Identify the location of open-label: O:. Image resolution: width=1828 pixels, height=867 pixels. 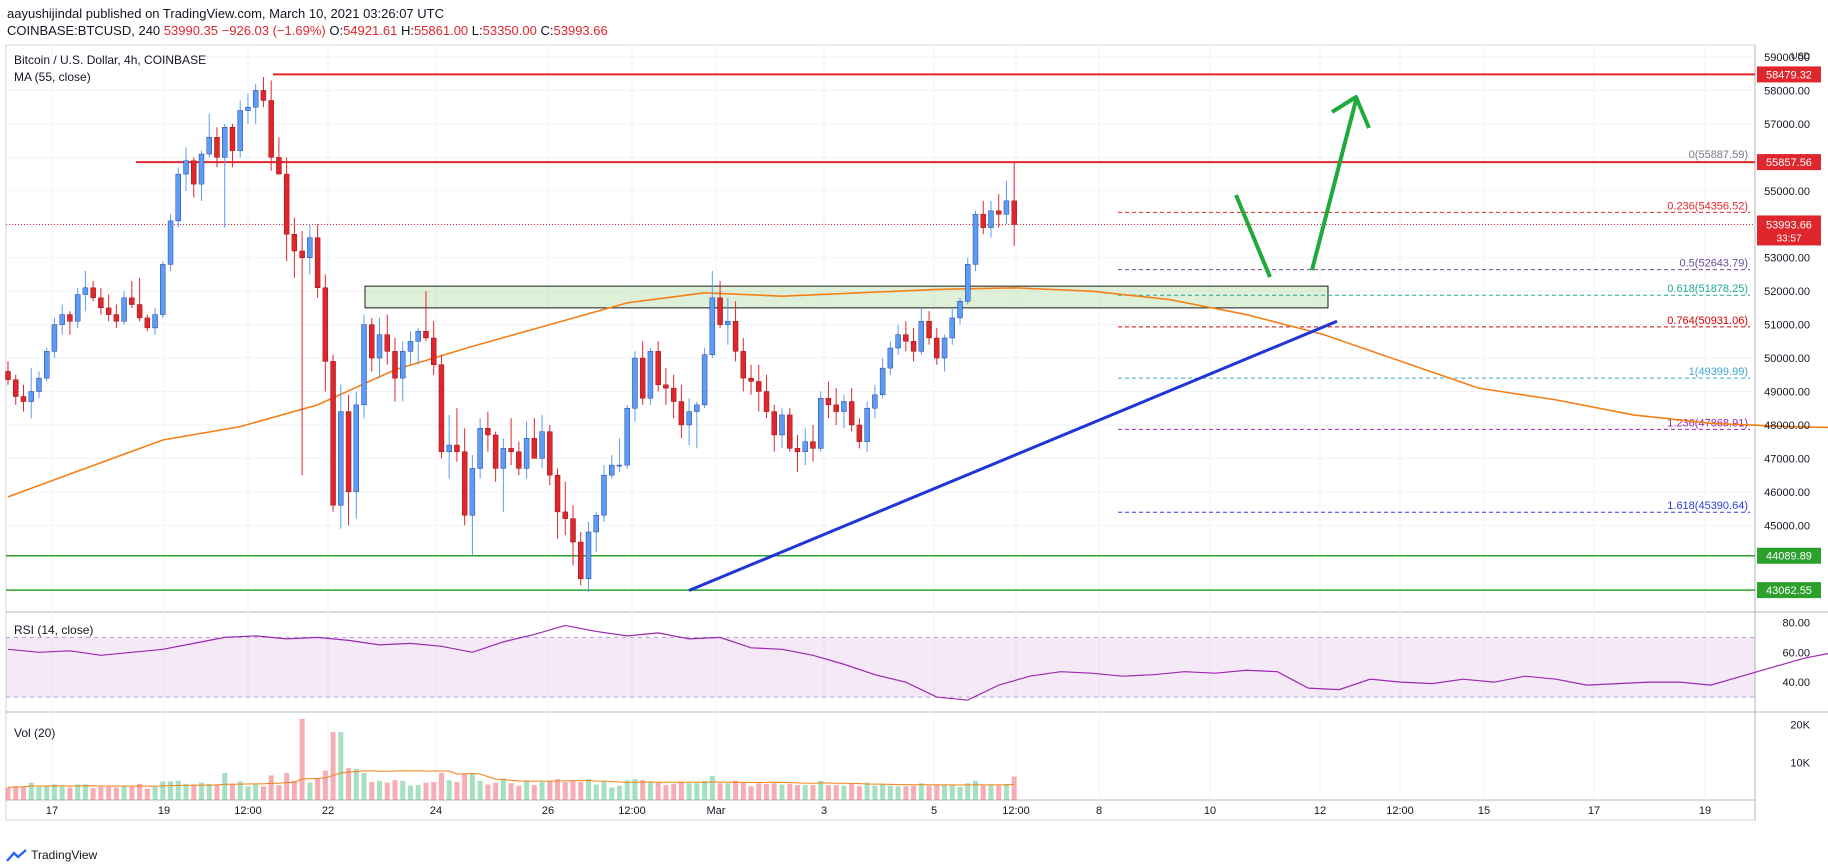
(336, 30).